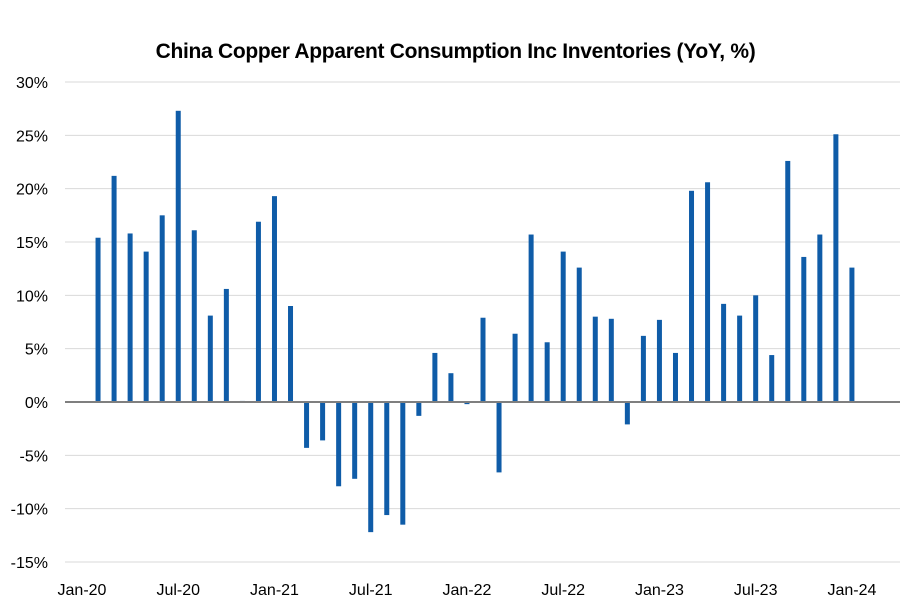 This screenshot has height=609, width=911. Describe the element at coordinates (563, 590) in the screenshot. I see `x-tick-label: Jul-22` at that location.